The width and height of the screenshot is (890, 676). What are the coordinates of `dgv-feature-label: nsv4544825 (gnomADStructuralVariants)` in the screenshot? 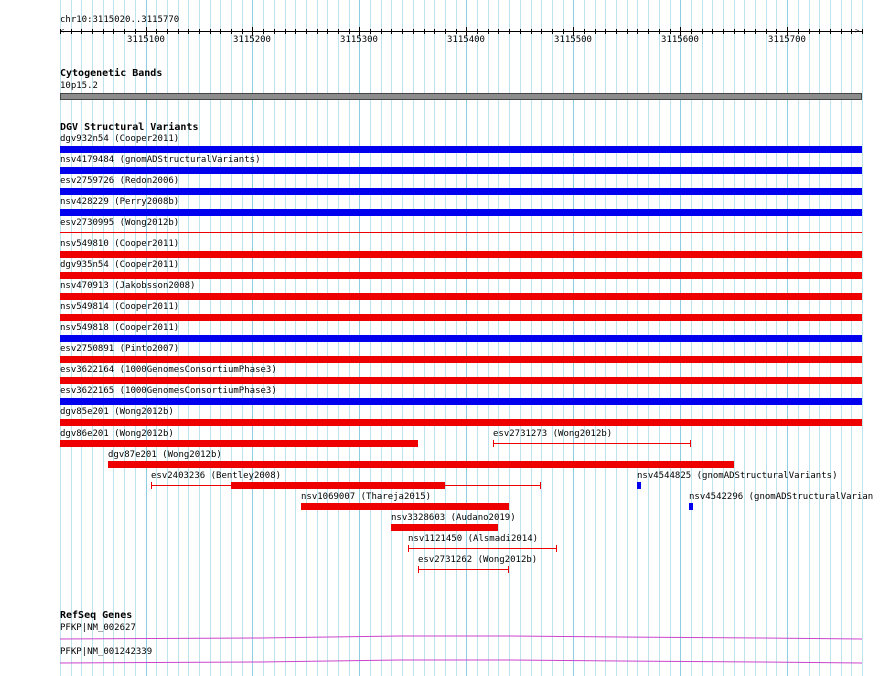 It's located at (737, 476).